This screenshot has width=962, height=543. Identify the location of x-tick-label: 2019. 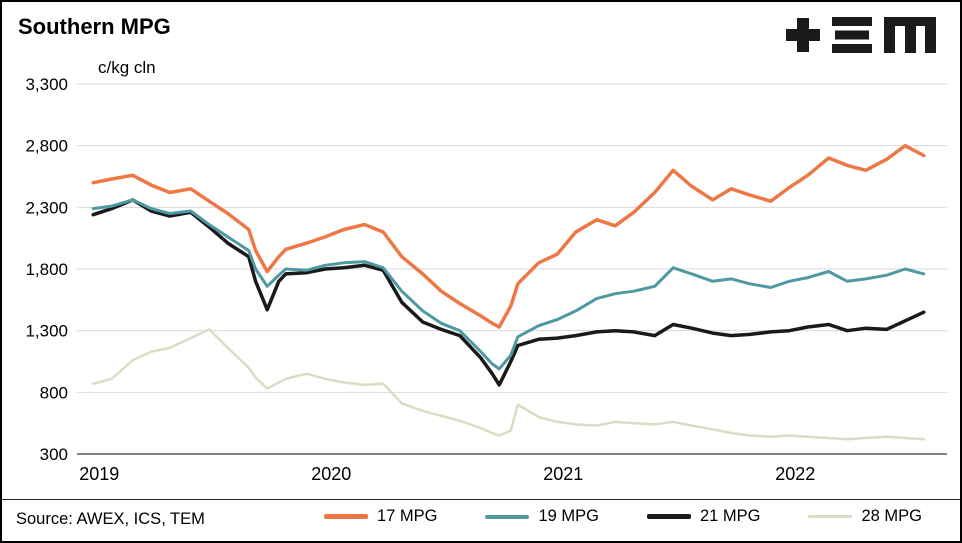
(99, 474).